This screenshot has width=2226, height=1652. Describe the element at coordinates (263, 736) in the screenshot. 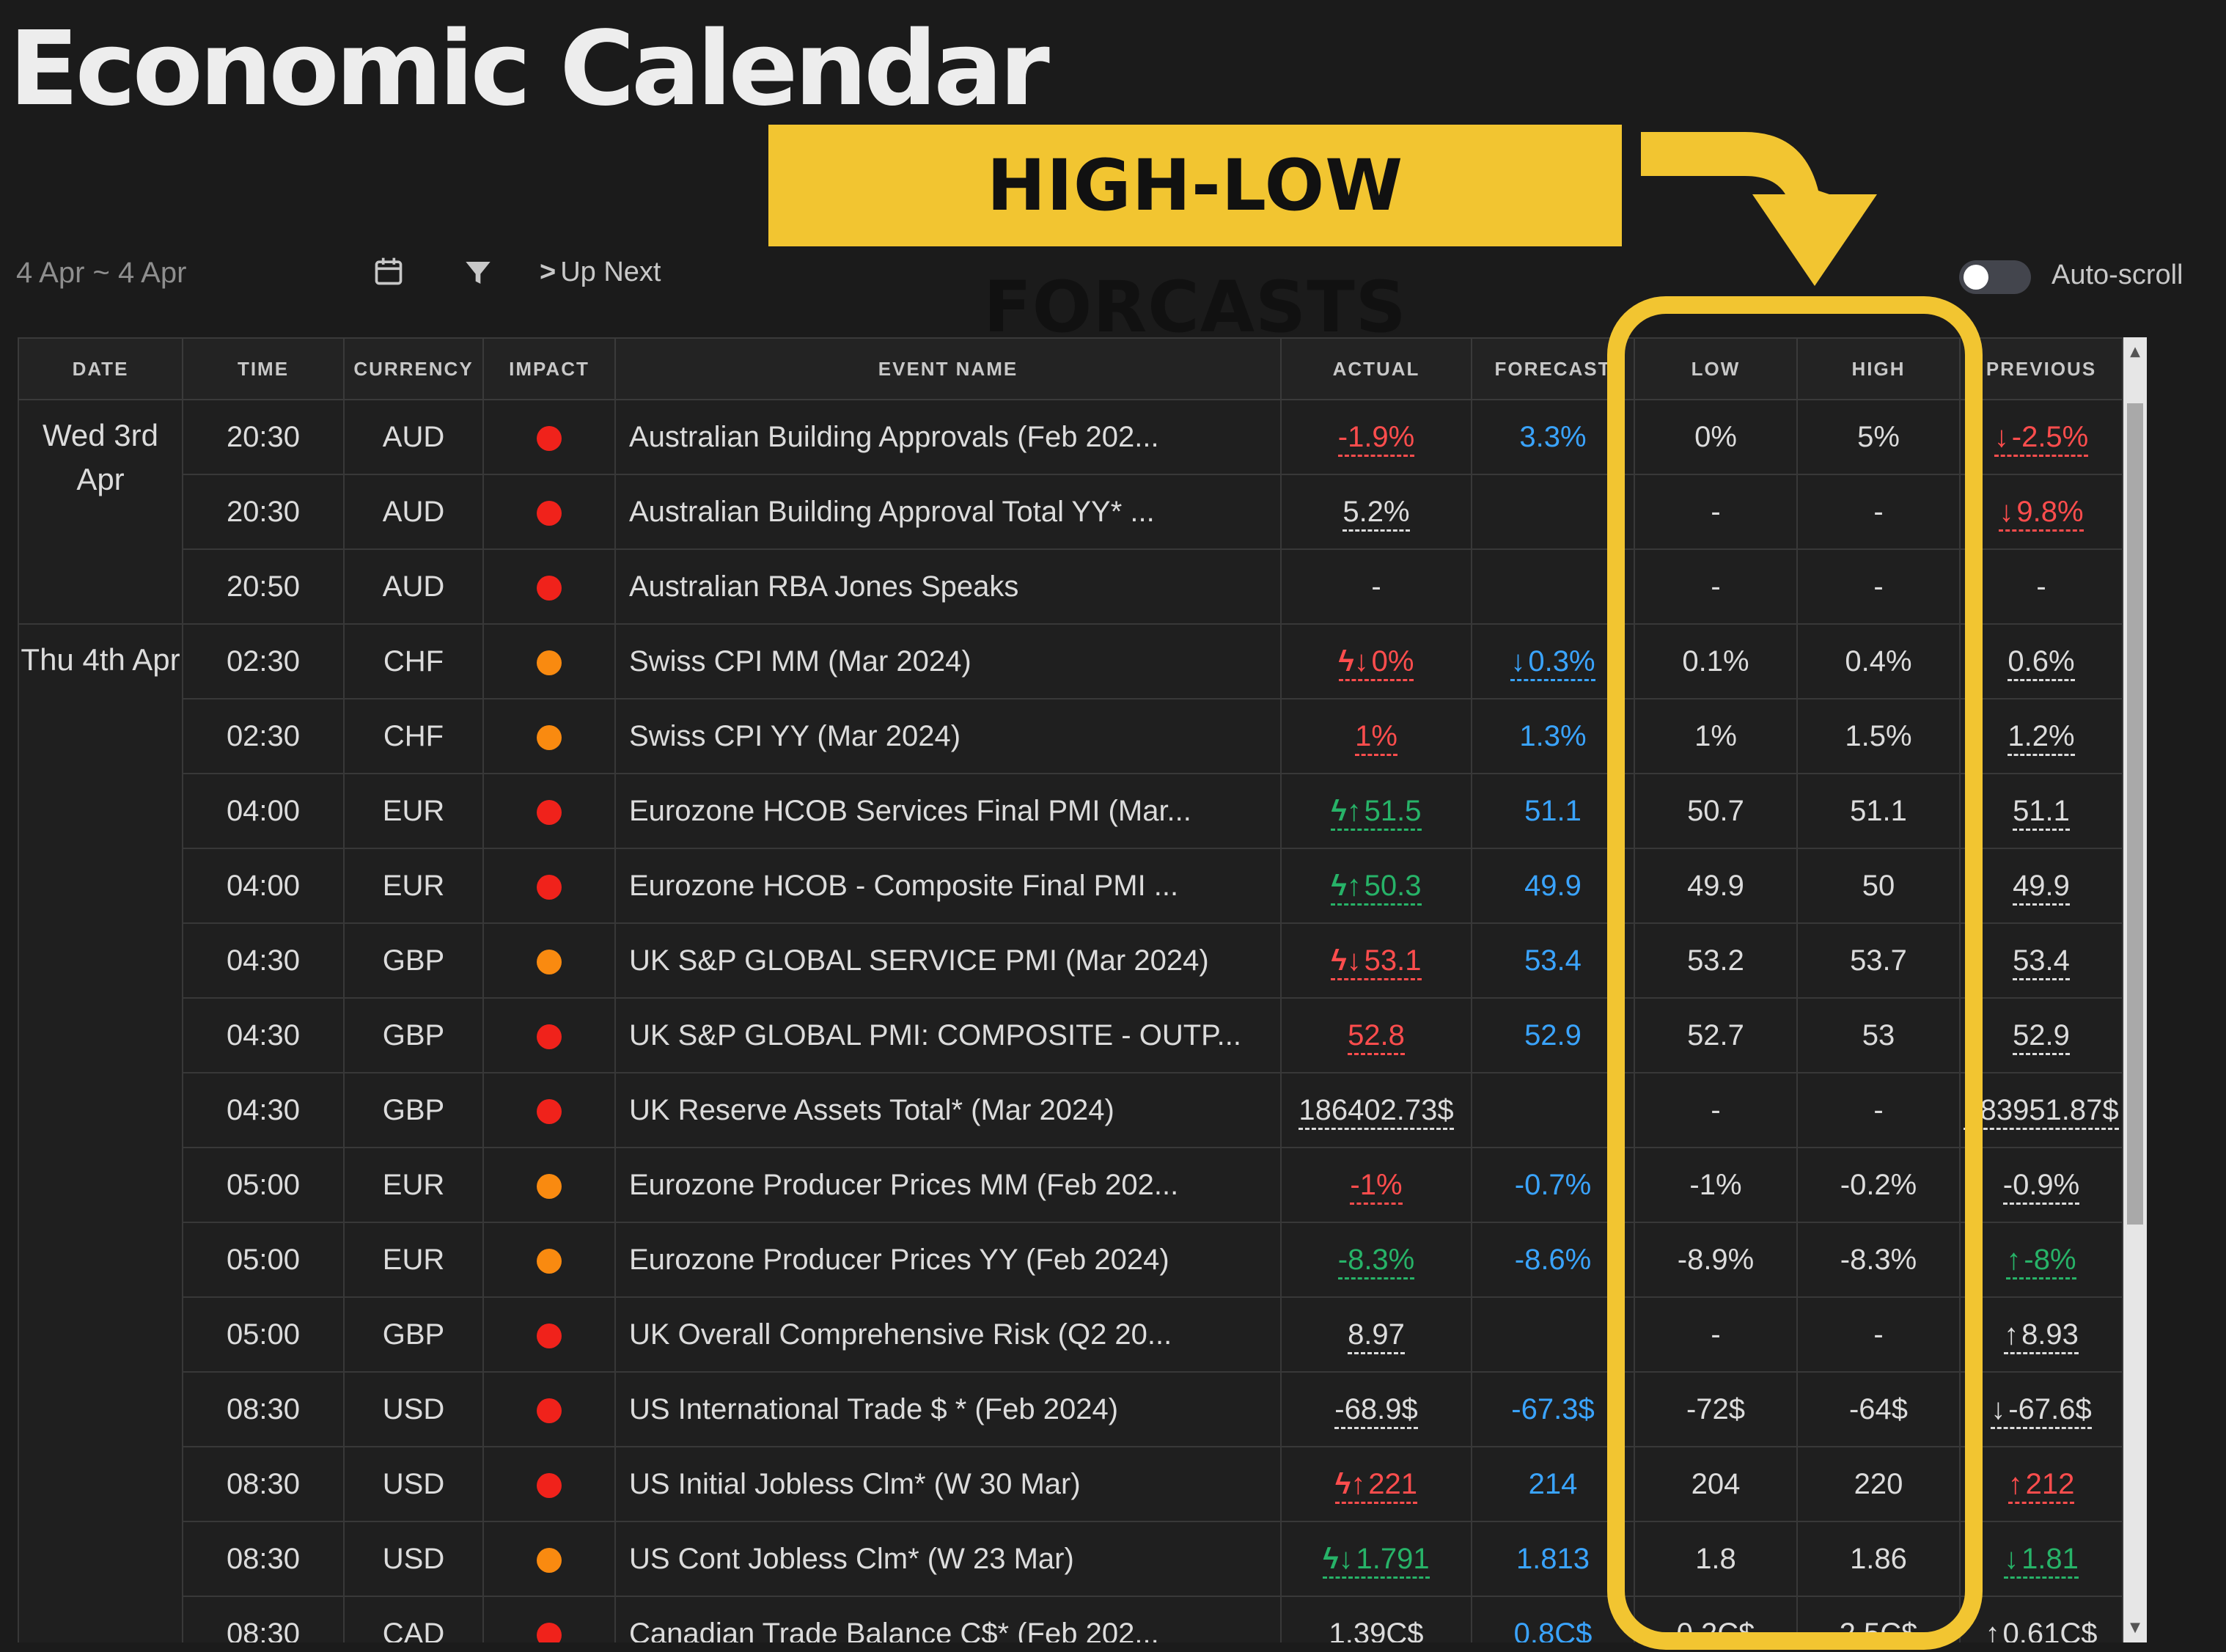

I see `time-cell: 02:30` at that location.